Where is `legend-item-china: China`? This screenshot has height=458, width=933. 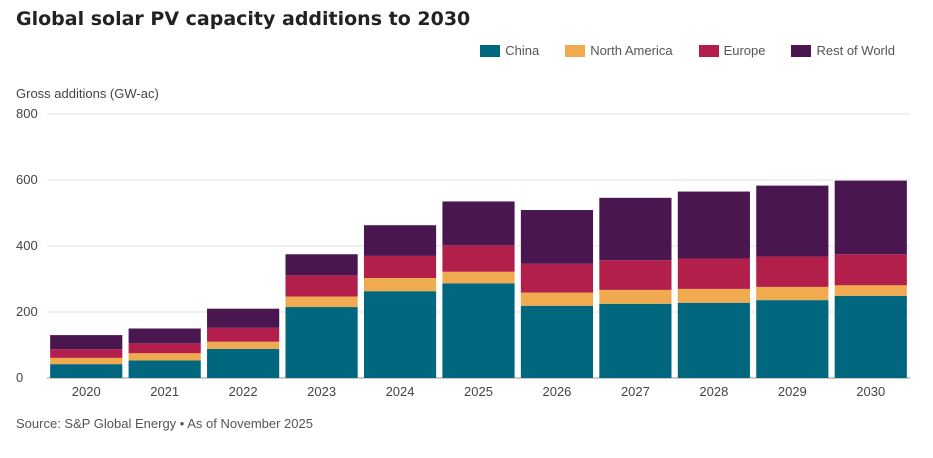 legend-item-china: China is located at coordinates (509, 50).